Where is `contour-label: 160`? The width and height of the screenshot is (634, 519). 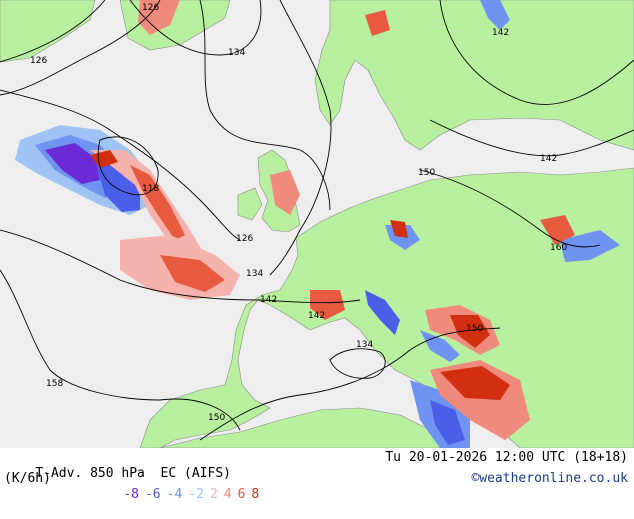
contour-label: 160 is located at coordinates (558, 248).